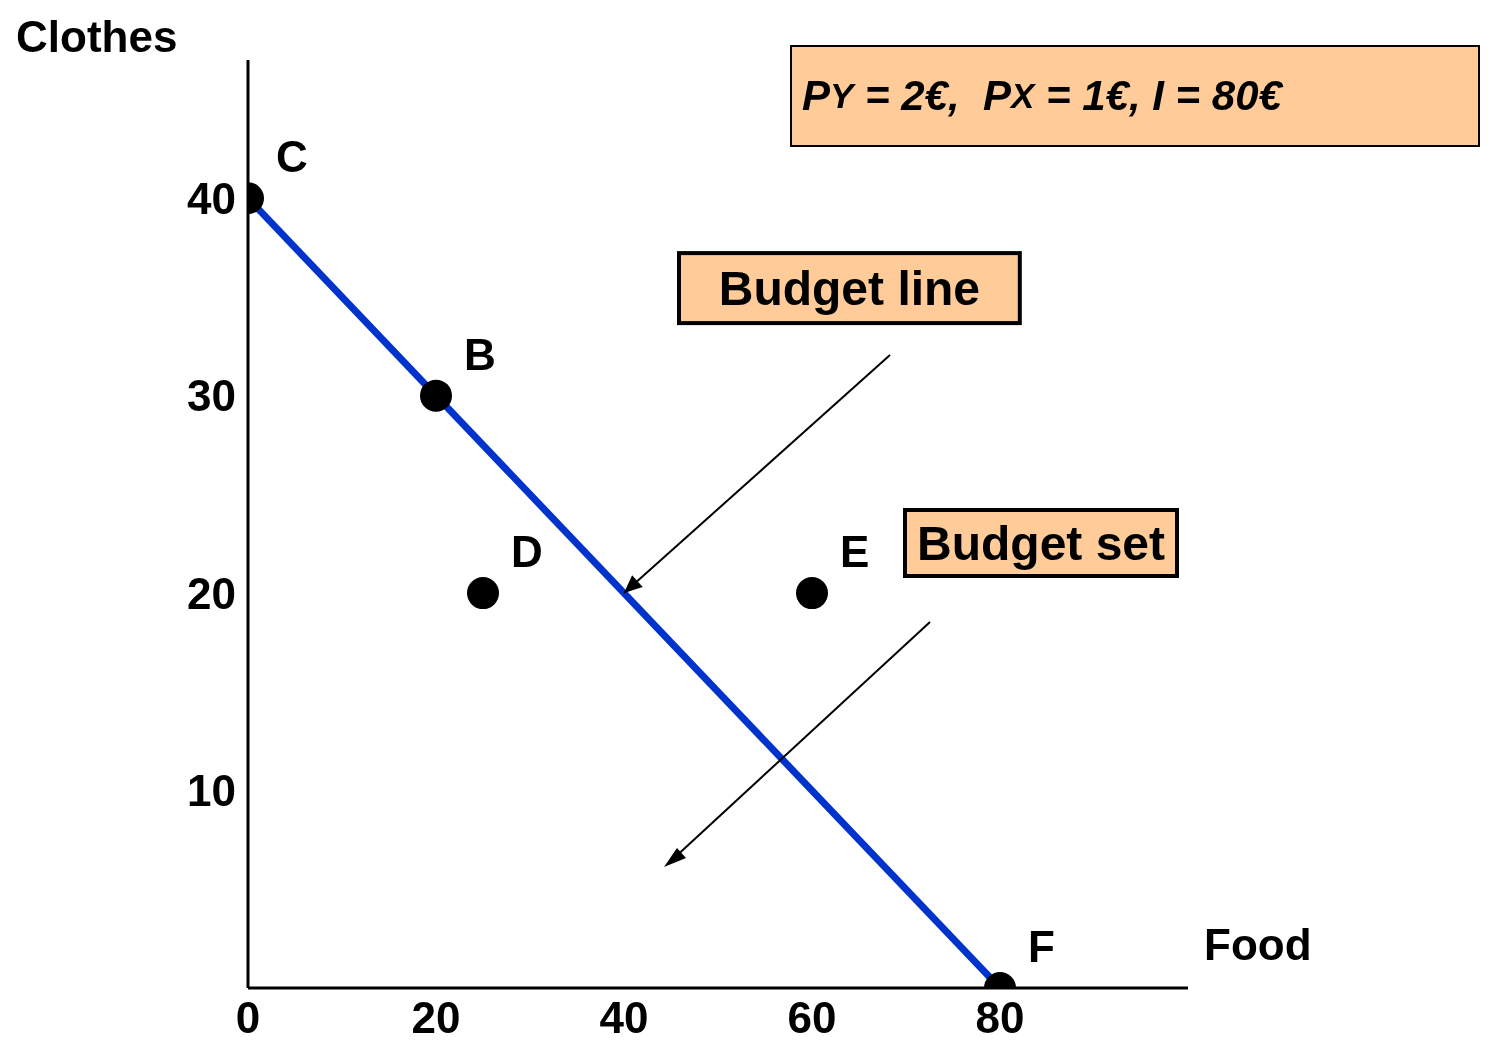  What do you see at coordinates (812, 1018) in the screenshot?
I see `x-tick-label: 60` at bounding box center [812, 1018].